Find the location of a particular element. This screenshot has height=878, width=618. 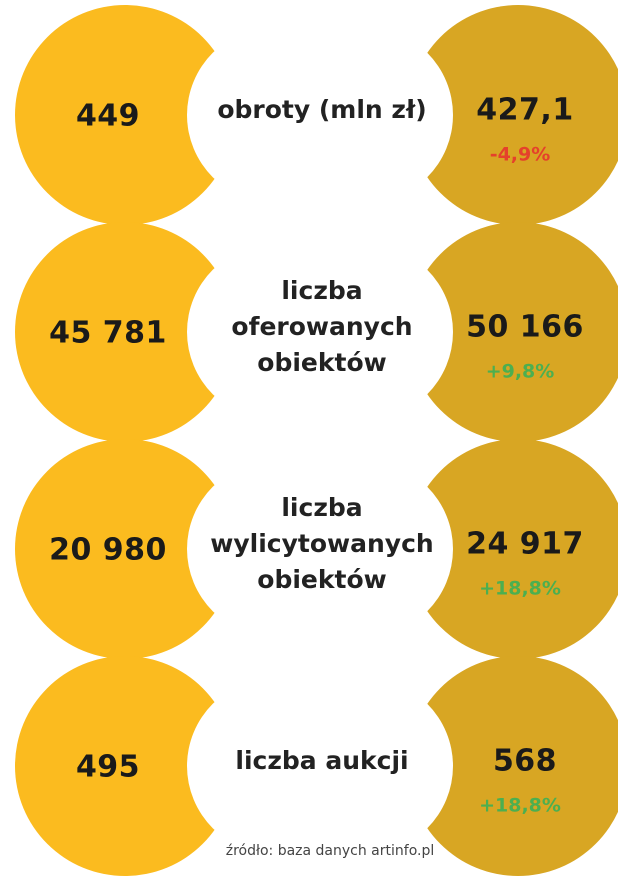

left-value: 495 is located at coordinates (108, 767).